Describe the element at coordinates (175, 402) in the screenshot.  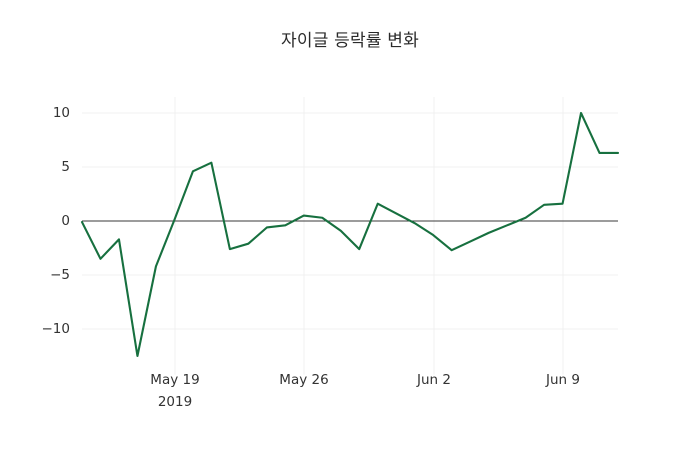
I see `x-axis-year-label: 2019` at that location.